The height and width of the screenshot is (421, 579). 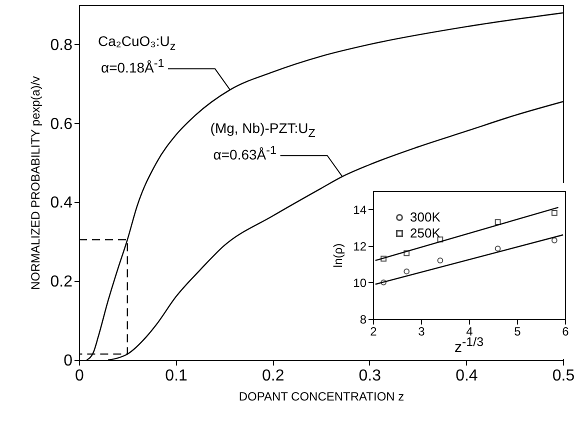 What do you see at coordinates (518, 331) in the screenshot?
I see `x-tick-label: 5` at bounding box center [518, 331].